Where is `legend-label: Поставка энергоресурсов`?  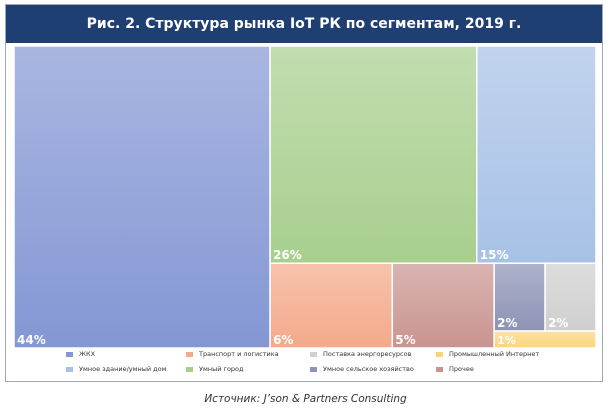 legend-label: Поставка энергоресурсов is located at coordinates (367, 354).